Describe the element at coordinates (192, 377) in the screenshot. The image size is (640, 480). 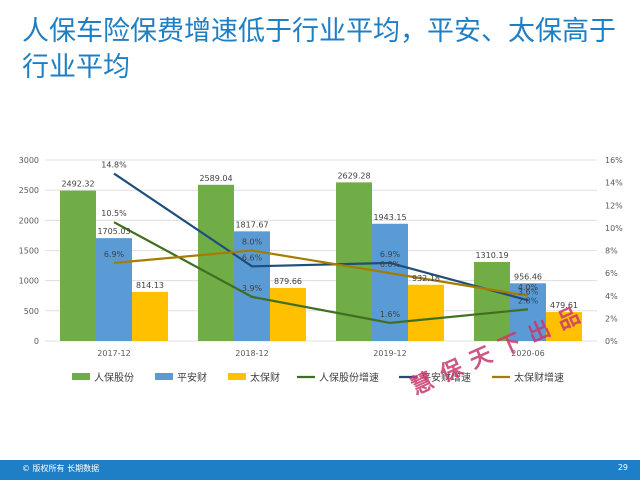
I see `legend-label: 平安财` at that location.